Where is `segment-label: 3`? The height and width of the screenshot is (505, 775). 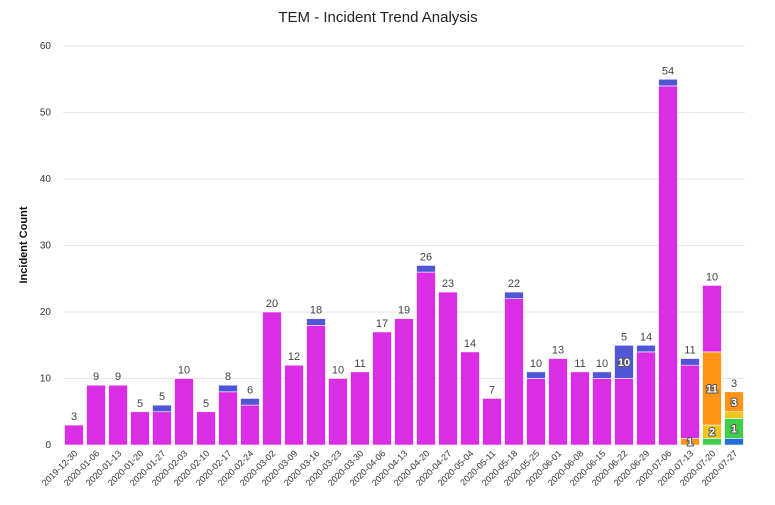 segment-label: 3 is located at coordinates (734, 403).